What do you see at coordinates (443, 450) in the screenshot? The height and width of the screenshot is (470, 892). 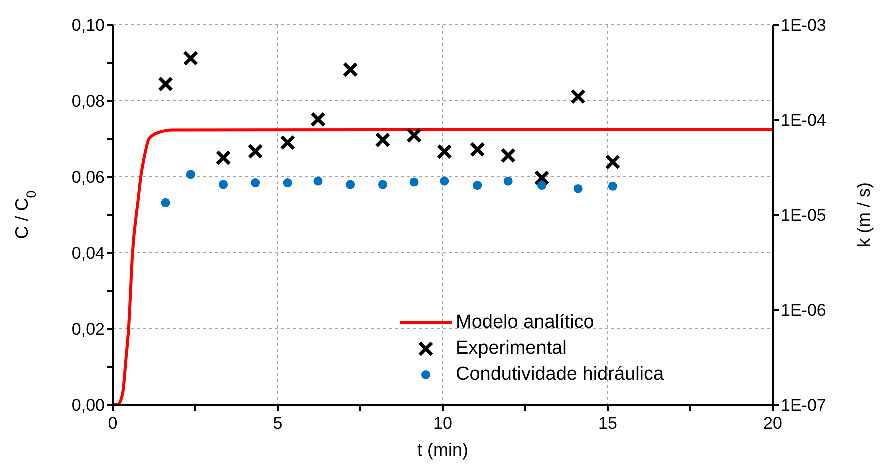 I see `x-axis-title: t (min)` at bounding box center [443, 450].